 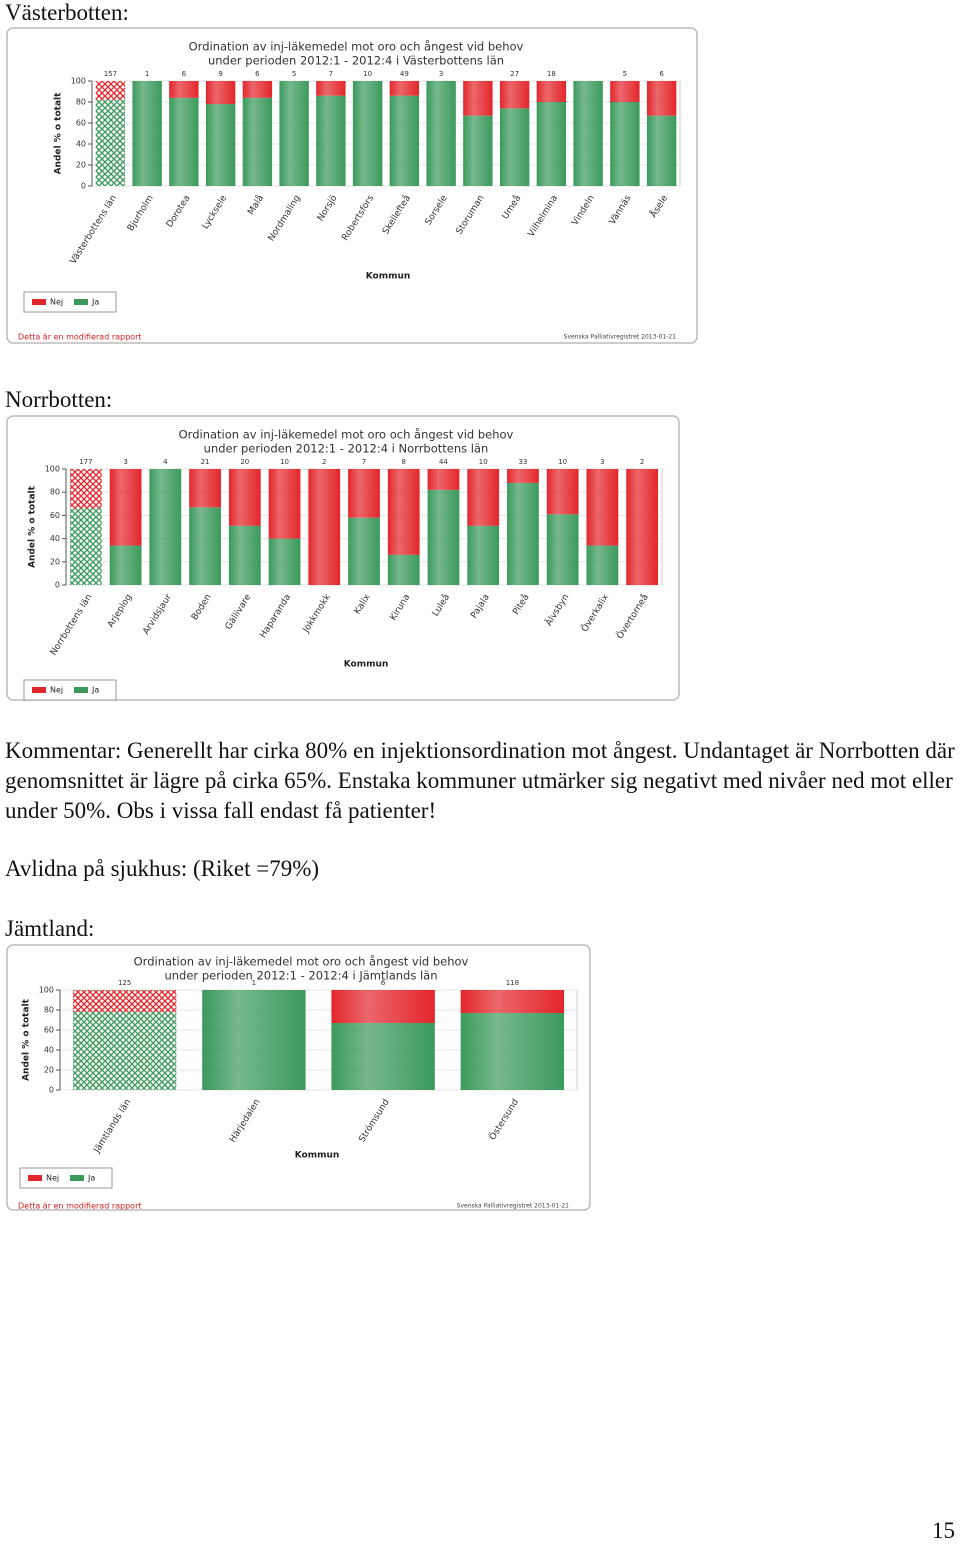 I want to click on count-label: 4, so click(x=165, y=462).